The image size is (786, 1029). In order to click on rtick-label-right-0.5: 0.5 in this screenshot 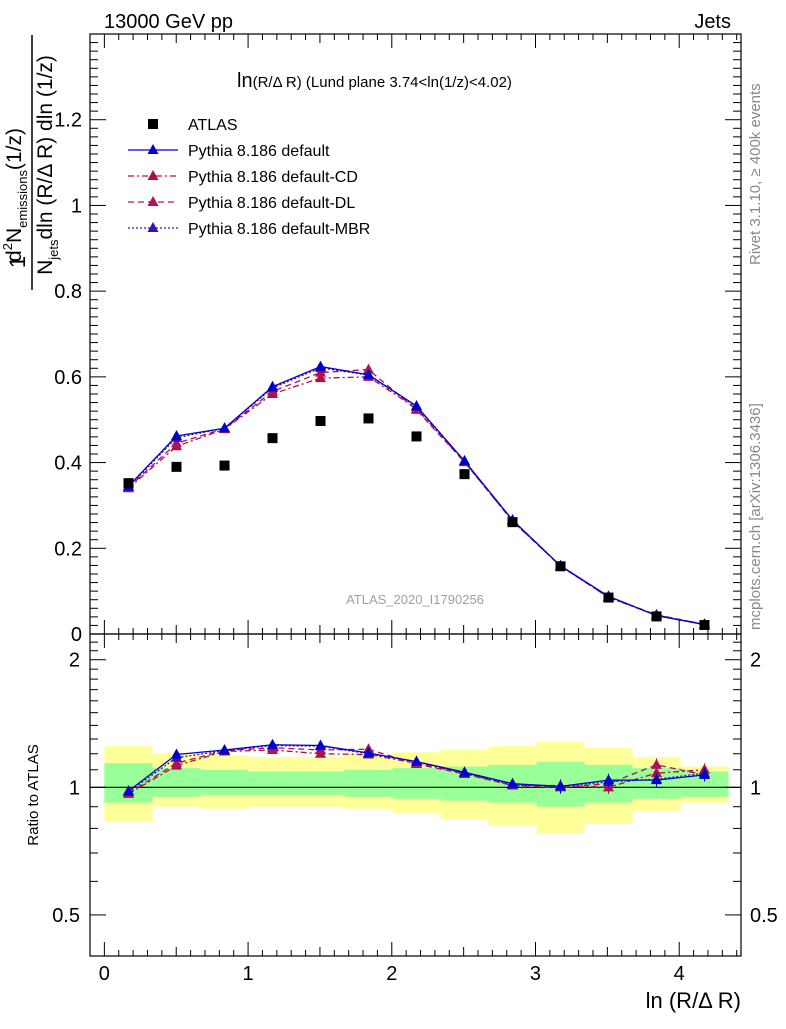, I will do `click(764, 916)`.